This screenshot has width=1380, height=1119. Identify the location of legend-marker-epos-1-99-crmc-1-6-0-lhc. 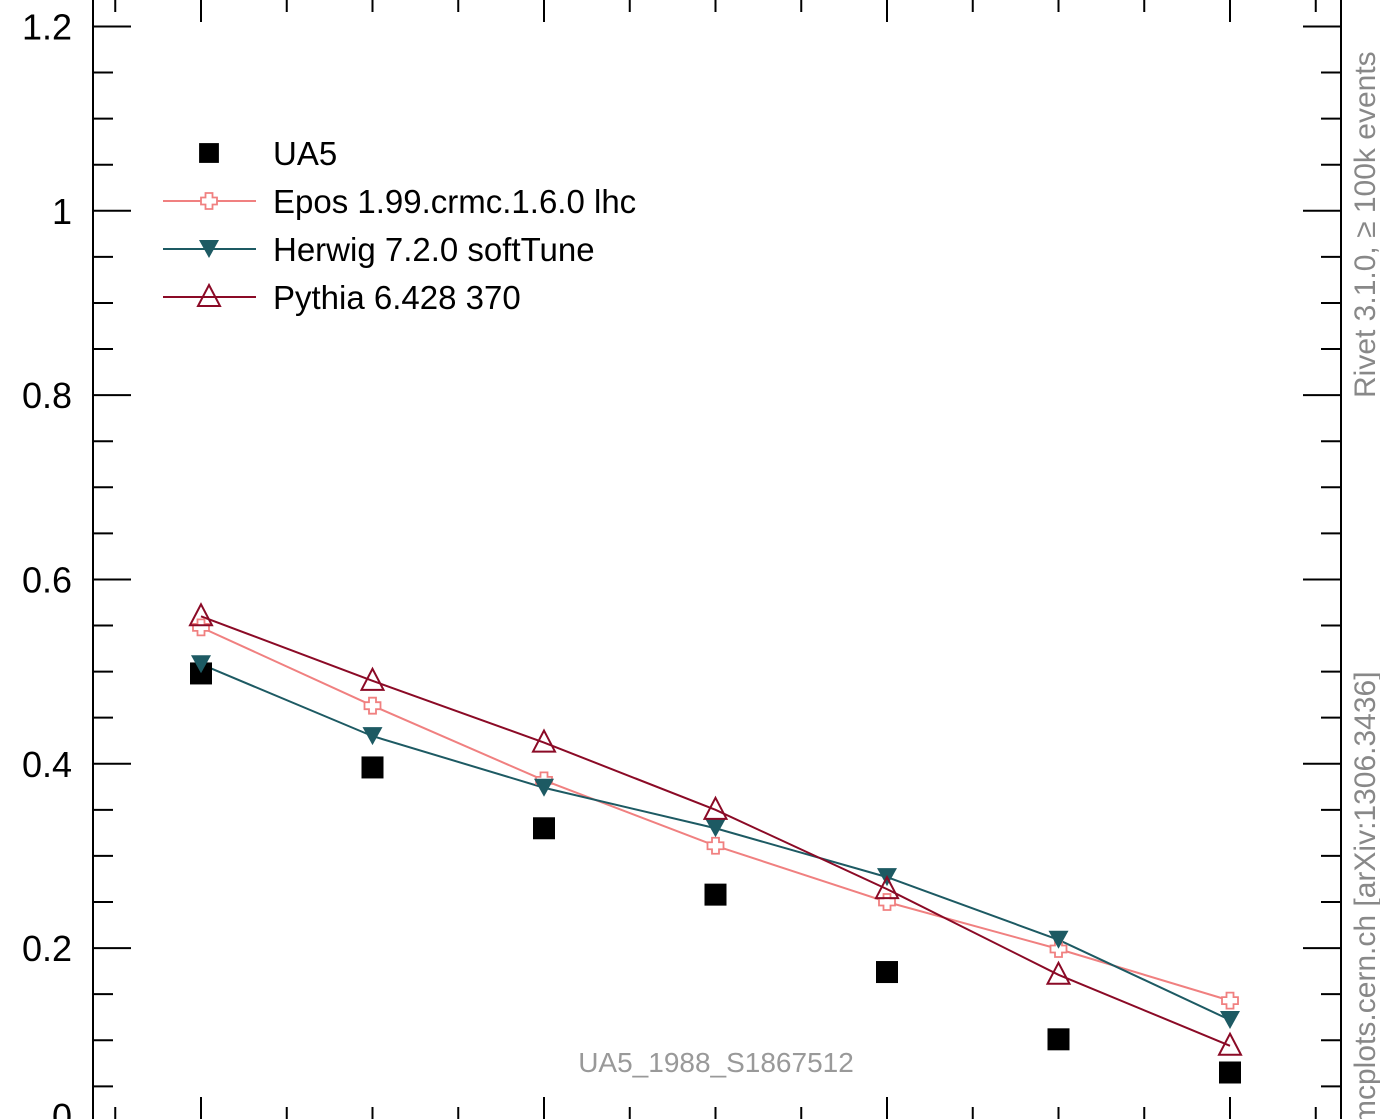
(209, 201).